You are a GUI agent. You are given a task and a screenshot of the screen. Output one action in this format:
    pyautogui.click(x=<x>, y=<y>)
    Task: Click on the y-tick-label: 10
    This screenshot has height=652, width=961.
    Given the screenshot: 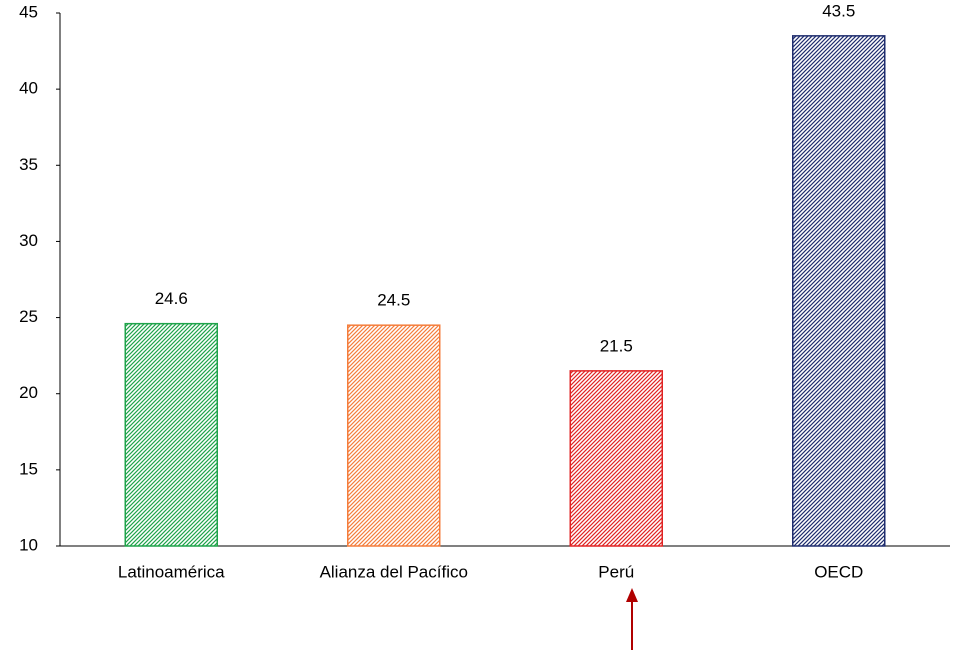 What is the action you would take?
    pyautogui.click(x=28, y=544)
    